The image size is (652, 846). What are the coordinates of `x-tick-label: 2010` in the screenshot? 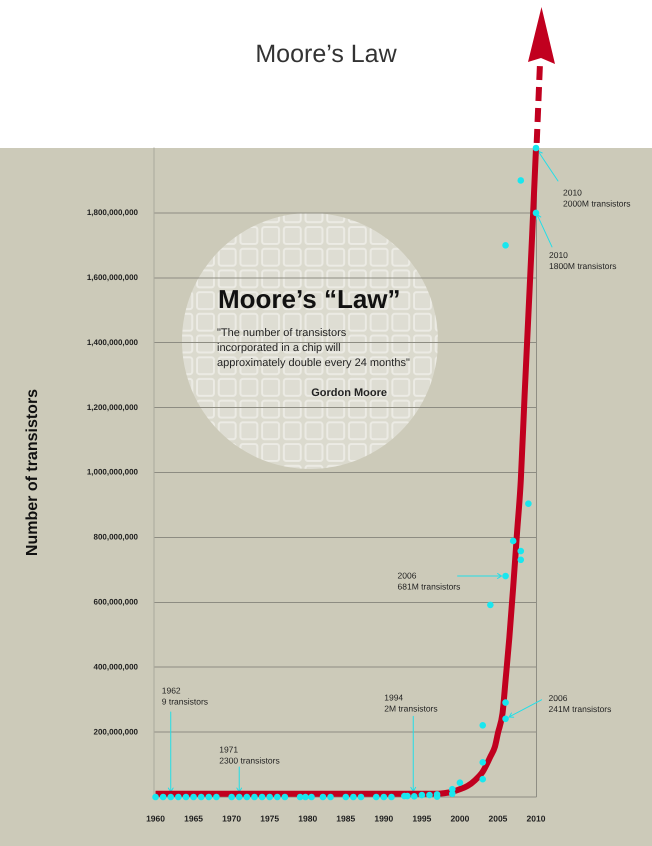 It's located at (536, 818).